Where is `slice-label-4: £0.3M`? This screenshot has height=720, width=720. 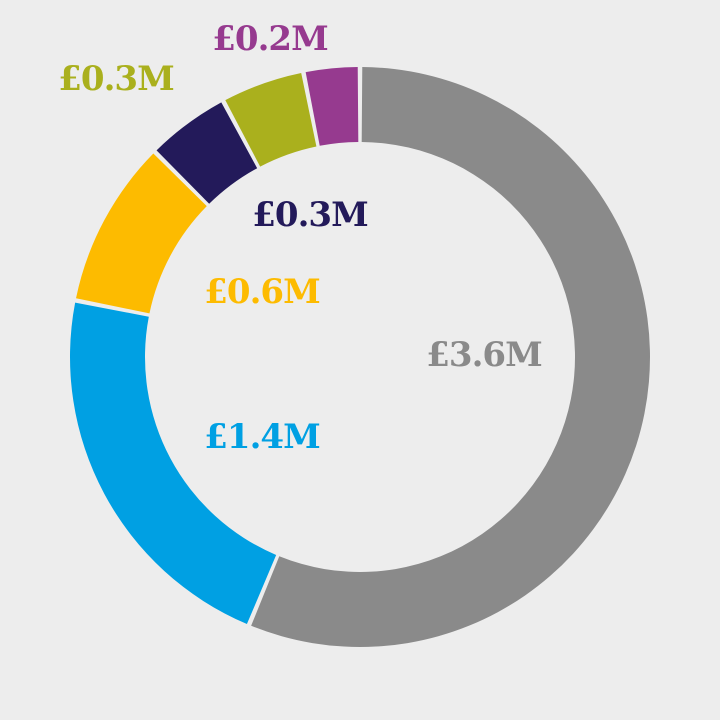
slice-label-4: £0.3M is located at coordinates (310, 215).